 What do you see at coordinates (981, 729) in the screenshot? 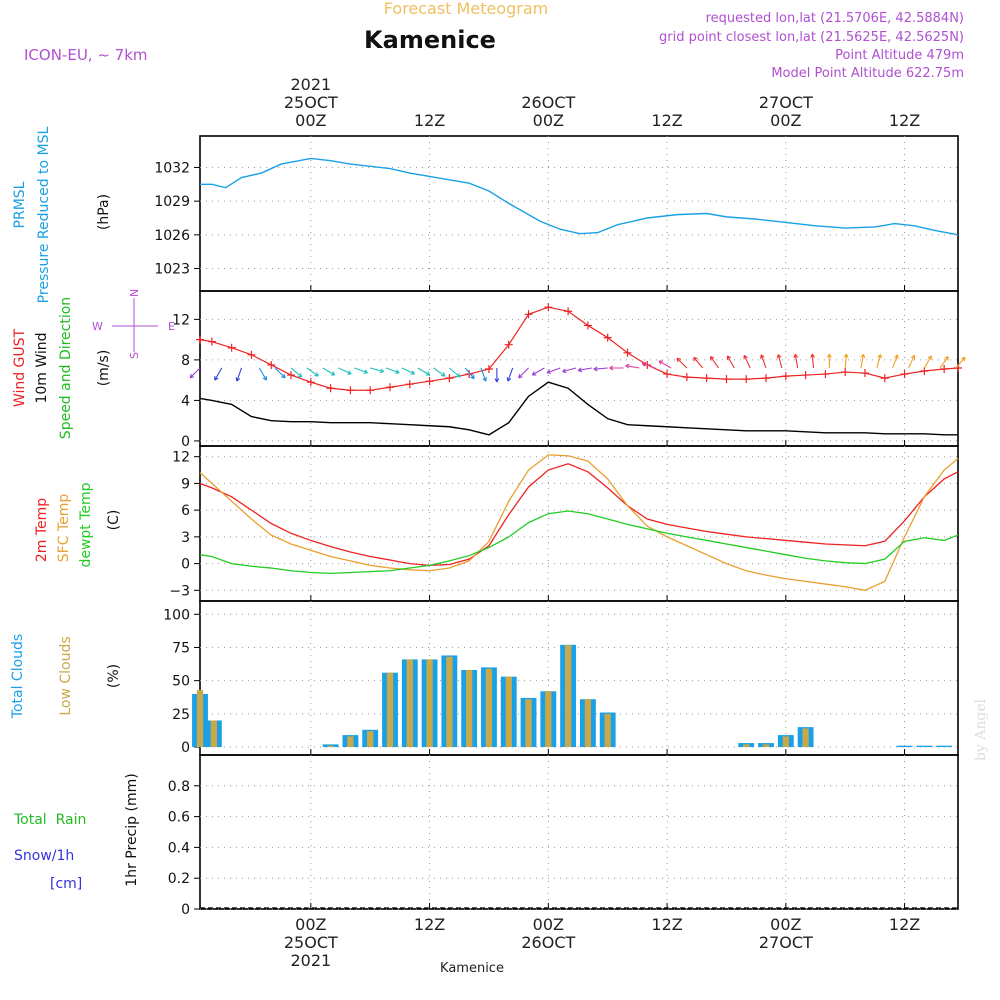
I see `credit-text: by Angel` at bounding box center [981, 729].